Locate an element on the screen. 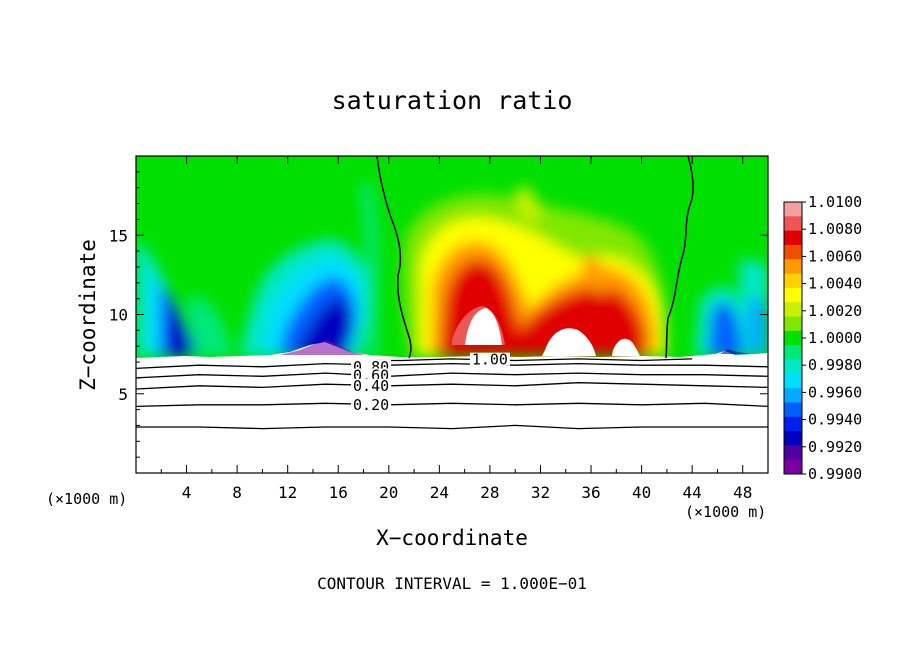  x-unit-label-right: (×1000 m) is located at coordinates (726, 512).